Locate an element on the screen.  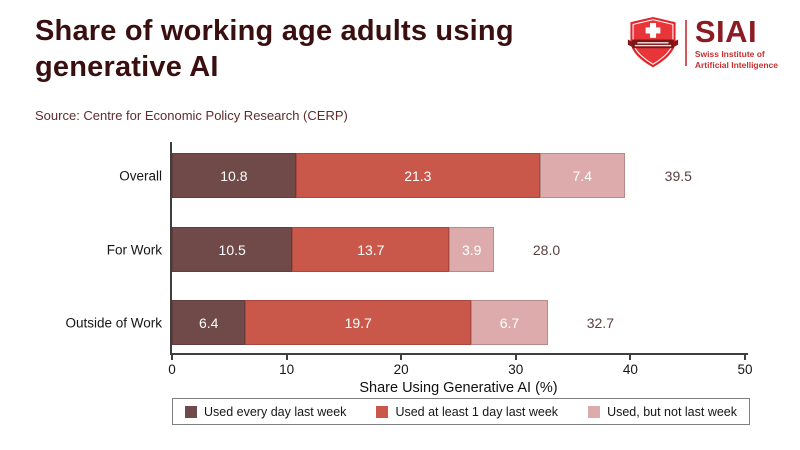
legend-label: Used every day last week is located at coordinates (275, 411).